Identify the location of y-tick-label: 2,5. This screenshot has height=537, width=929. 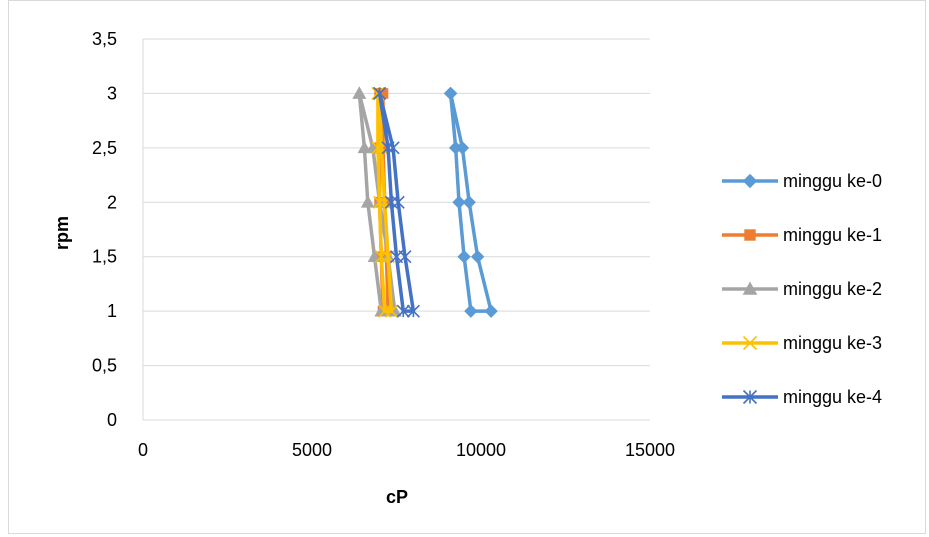
(104, 148).